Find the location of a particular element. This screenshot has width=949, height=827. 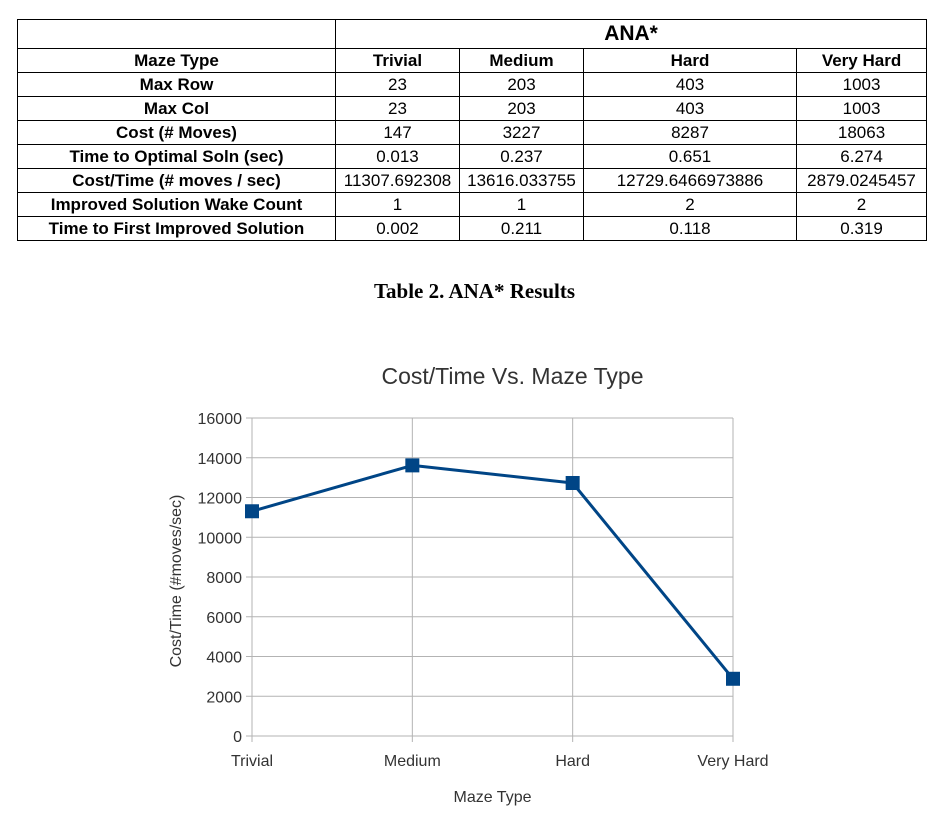

table-column-header: Medium is located at coordinates (521, 60).